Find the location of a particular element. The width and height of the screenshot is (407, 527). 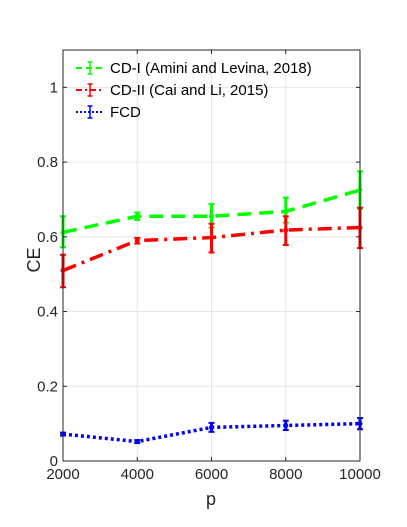

legend-entry: FCD is located at coordinates (108, 112).